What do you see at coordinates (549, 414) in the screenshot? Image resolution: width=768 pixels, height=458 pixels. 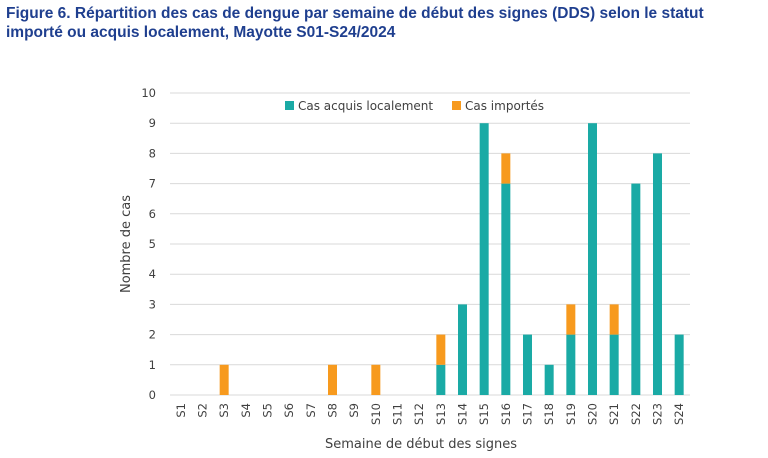 I see `x-tick-label: S18` at bounding box center [549, 414].